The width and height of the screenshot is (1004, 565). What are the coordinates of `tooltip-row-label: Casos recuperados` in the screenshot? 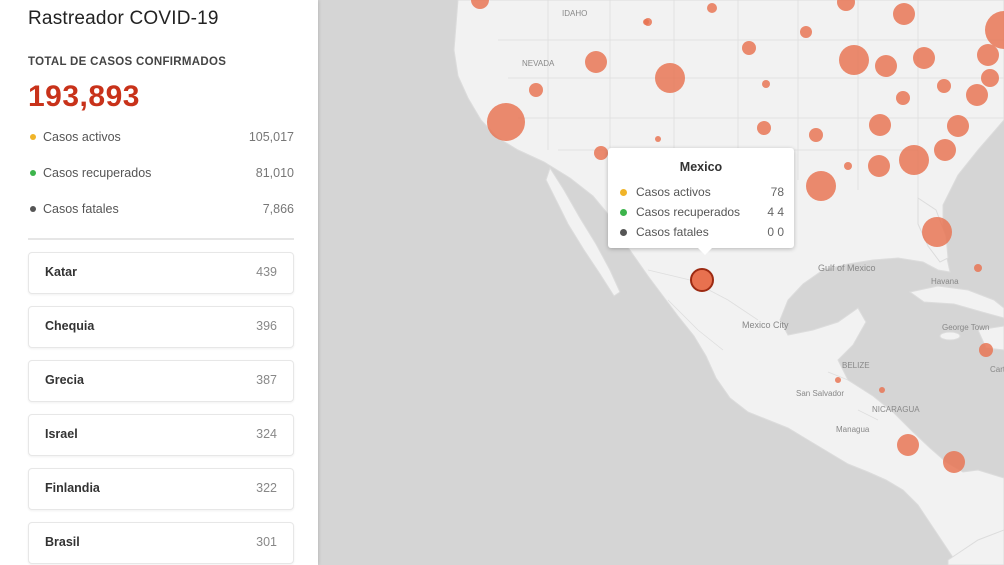 It's located at (688, 212).